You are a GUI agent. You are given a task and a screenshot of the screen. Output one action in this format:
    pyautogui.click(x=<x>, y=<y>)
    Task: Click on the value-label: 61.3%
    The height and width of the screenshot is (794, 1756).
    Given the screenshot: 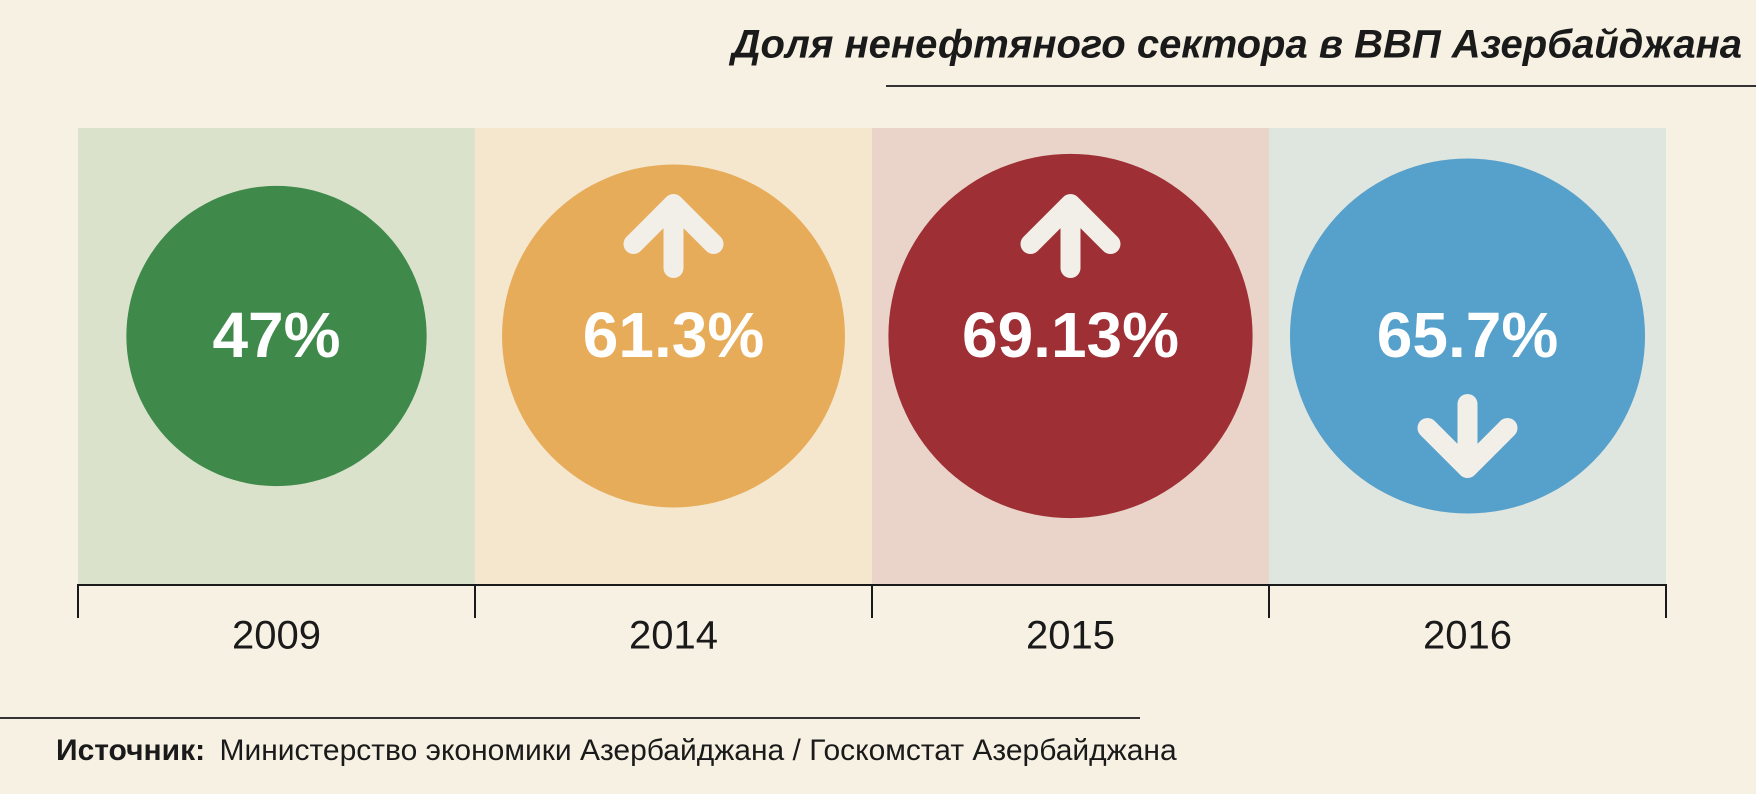 What is the action you would take?
    pyautogui.click(x=673, y=335)
    